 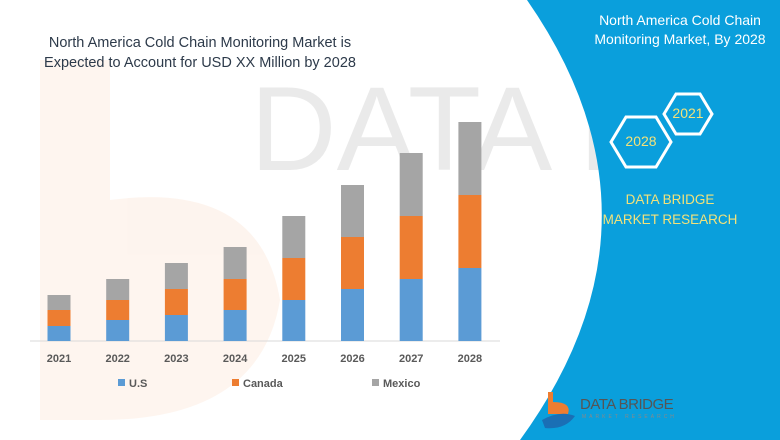 What do you see at coordinates (176, 276) in the screenshot?
I see `bar-mexico-2023` at bounding box center [176, 276].